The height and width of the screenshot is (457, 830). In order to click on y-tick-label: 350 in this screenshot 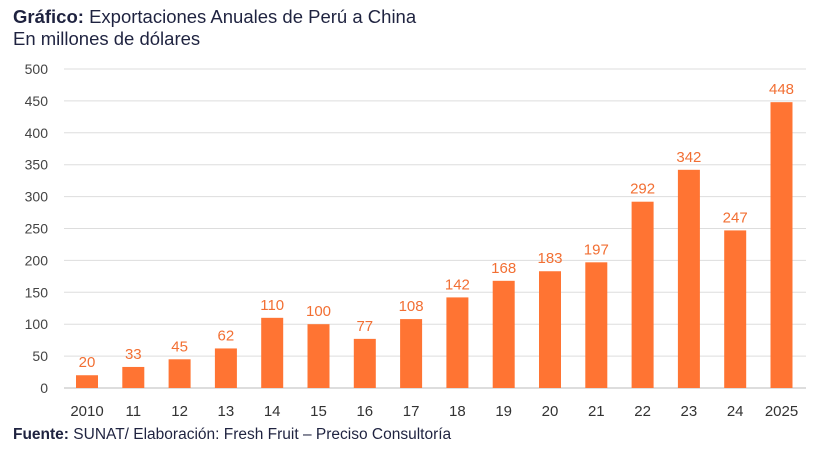, I will do `click(37, 165)`.